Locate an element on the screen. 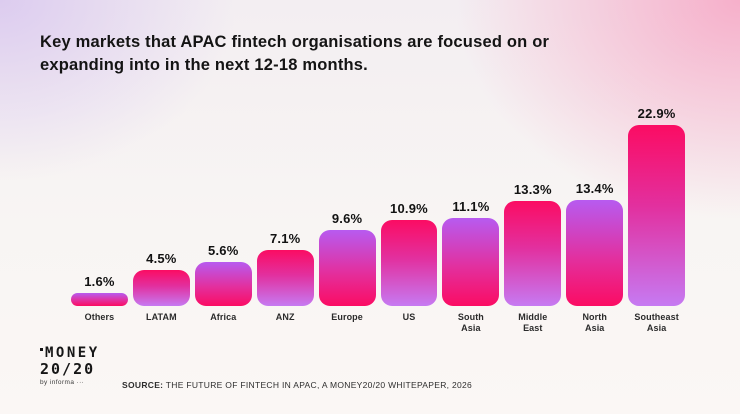 The image size is (740, 414). bar-column: 5.6% Africa is located at coordinates (223, 216).